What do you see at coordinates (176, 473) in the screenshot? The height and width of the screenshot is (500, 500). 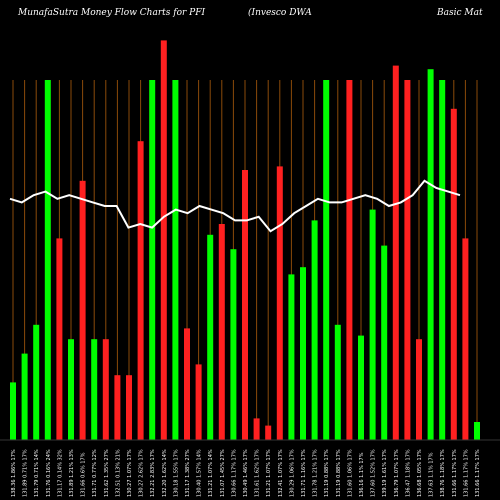 I see `x-tick-label: 130.18 1.55% 17%` at bounding box center [176, 473].